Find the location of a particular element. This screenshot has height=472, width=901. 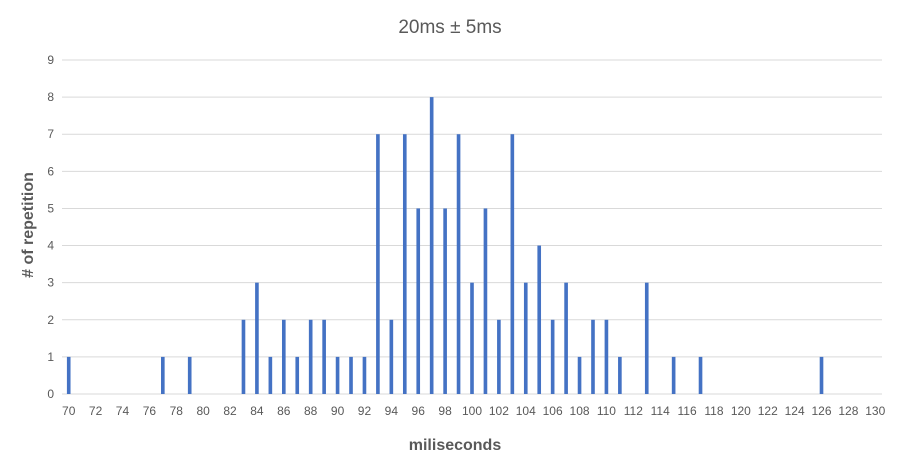

x-tick-label: 88 is located at coordinates (311, 411).